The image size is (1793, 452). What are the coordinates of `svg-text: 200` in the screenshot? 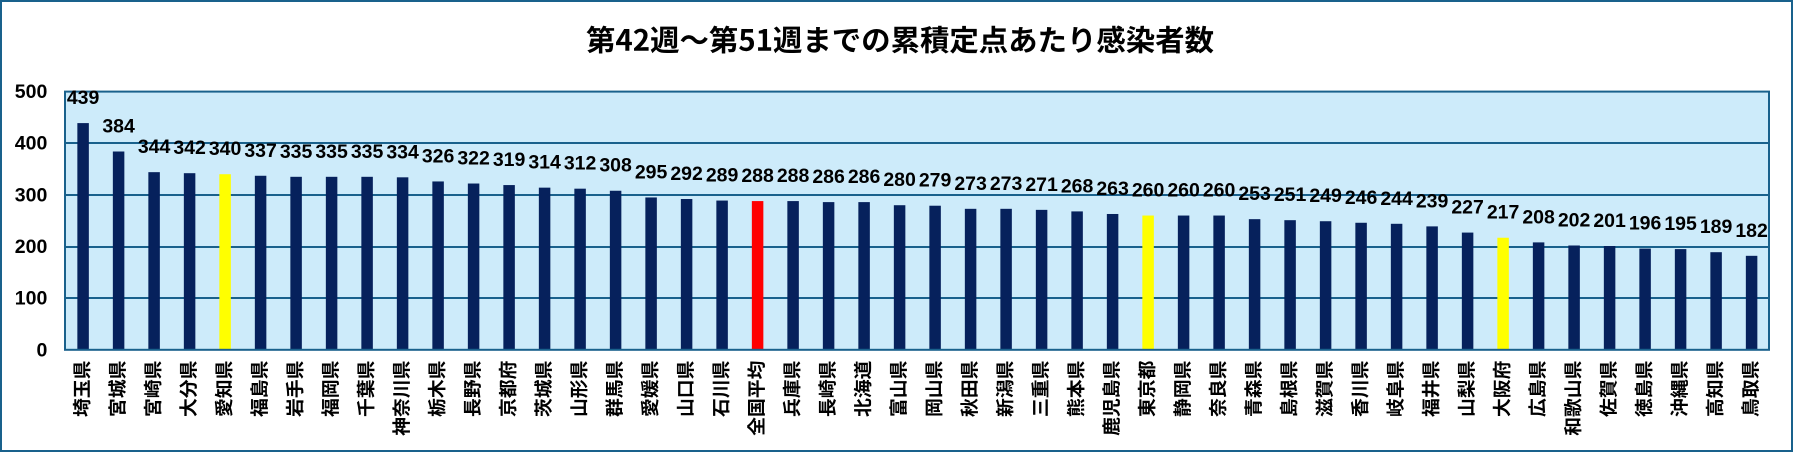 It's located at (31, 247).